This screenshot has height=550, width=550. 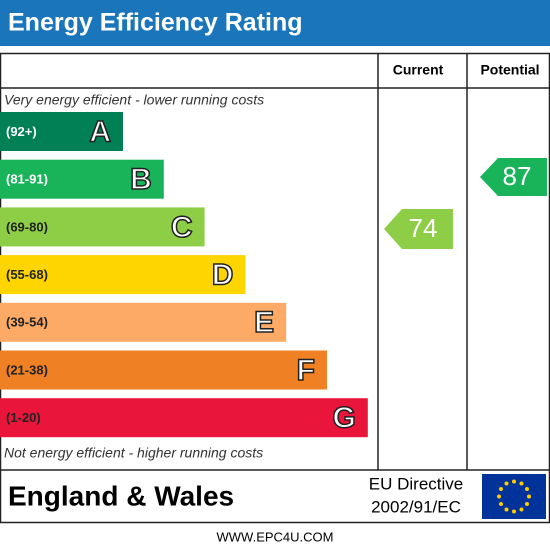 What do you see at coordinates (182, 227) in the screenshot?
I see `band-letter: C` at bounding box center [182, 227].